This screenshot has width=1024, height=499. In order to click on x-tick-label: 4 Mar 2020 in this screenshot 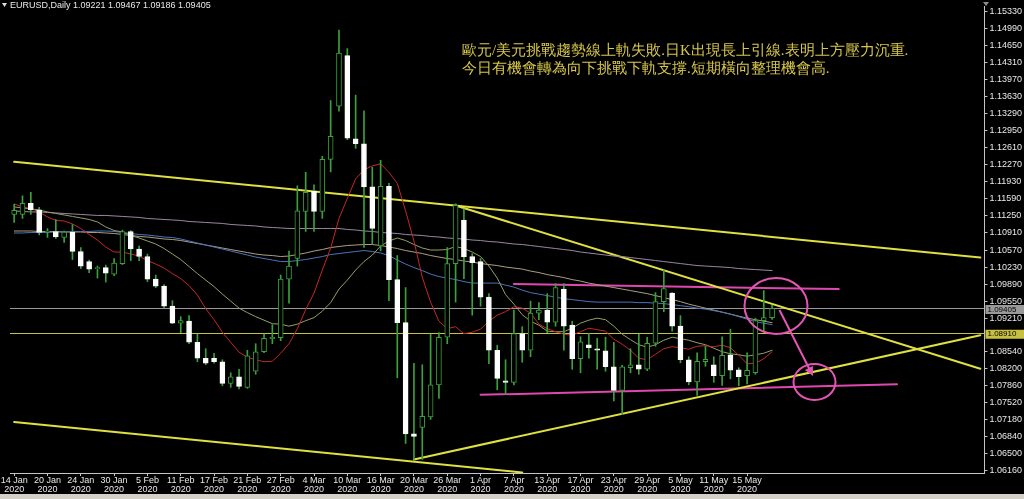, I will do `click(314, 484)`.